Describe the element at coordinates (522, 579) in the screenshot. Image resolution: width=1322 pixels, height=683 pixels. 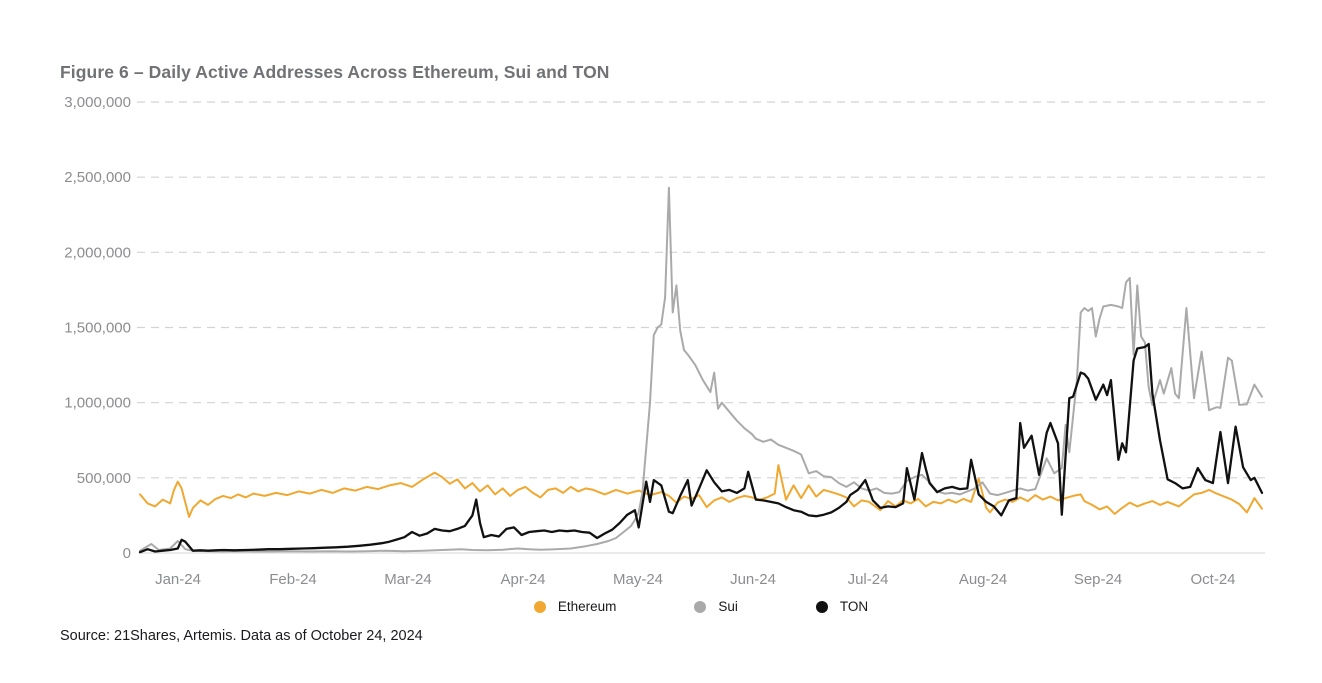
I see `x-axis-tick-label: Apr-24` at that location.